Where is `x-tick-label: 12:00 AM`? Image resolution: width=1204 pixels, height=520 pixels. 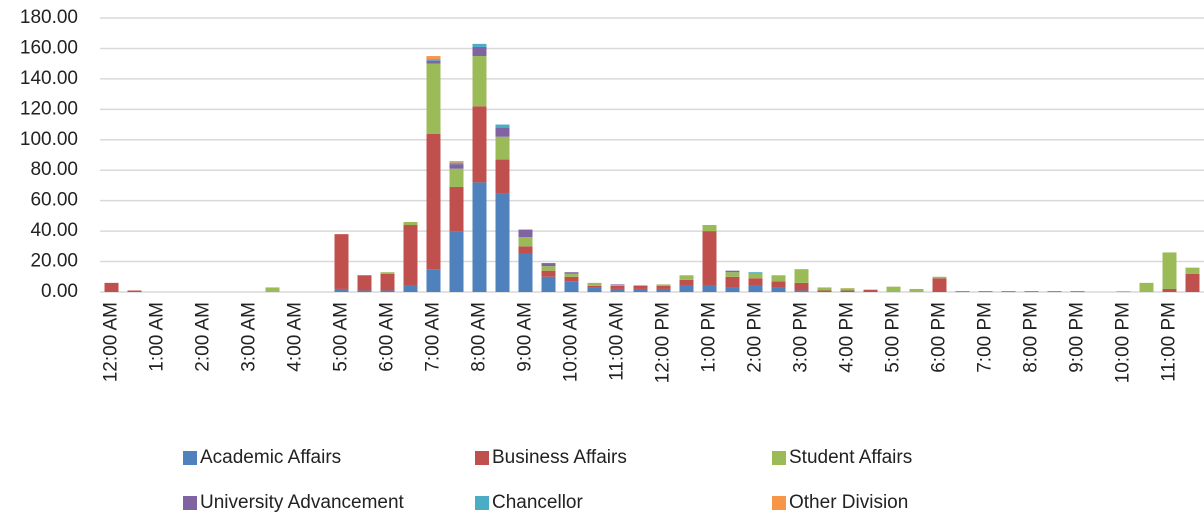
x-tick-label: 12:00 AM is located at coordinates (111, 342).